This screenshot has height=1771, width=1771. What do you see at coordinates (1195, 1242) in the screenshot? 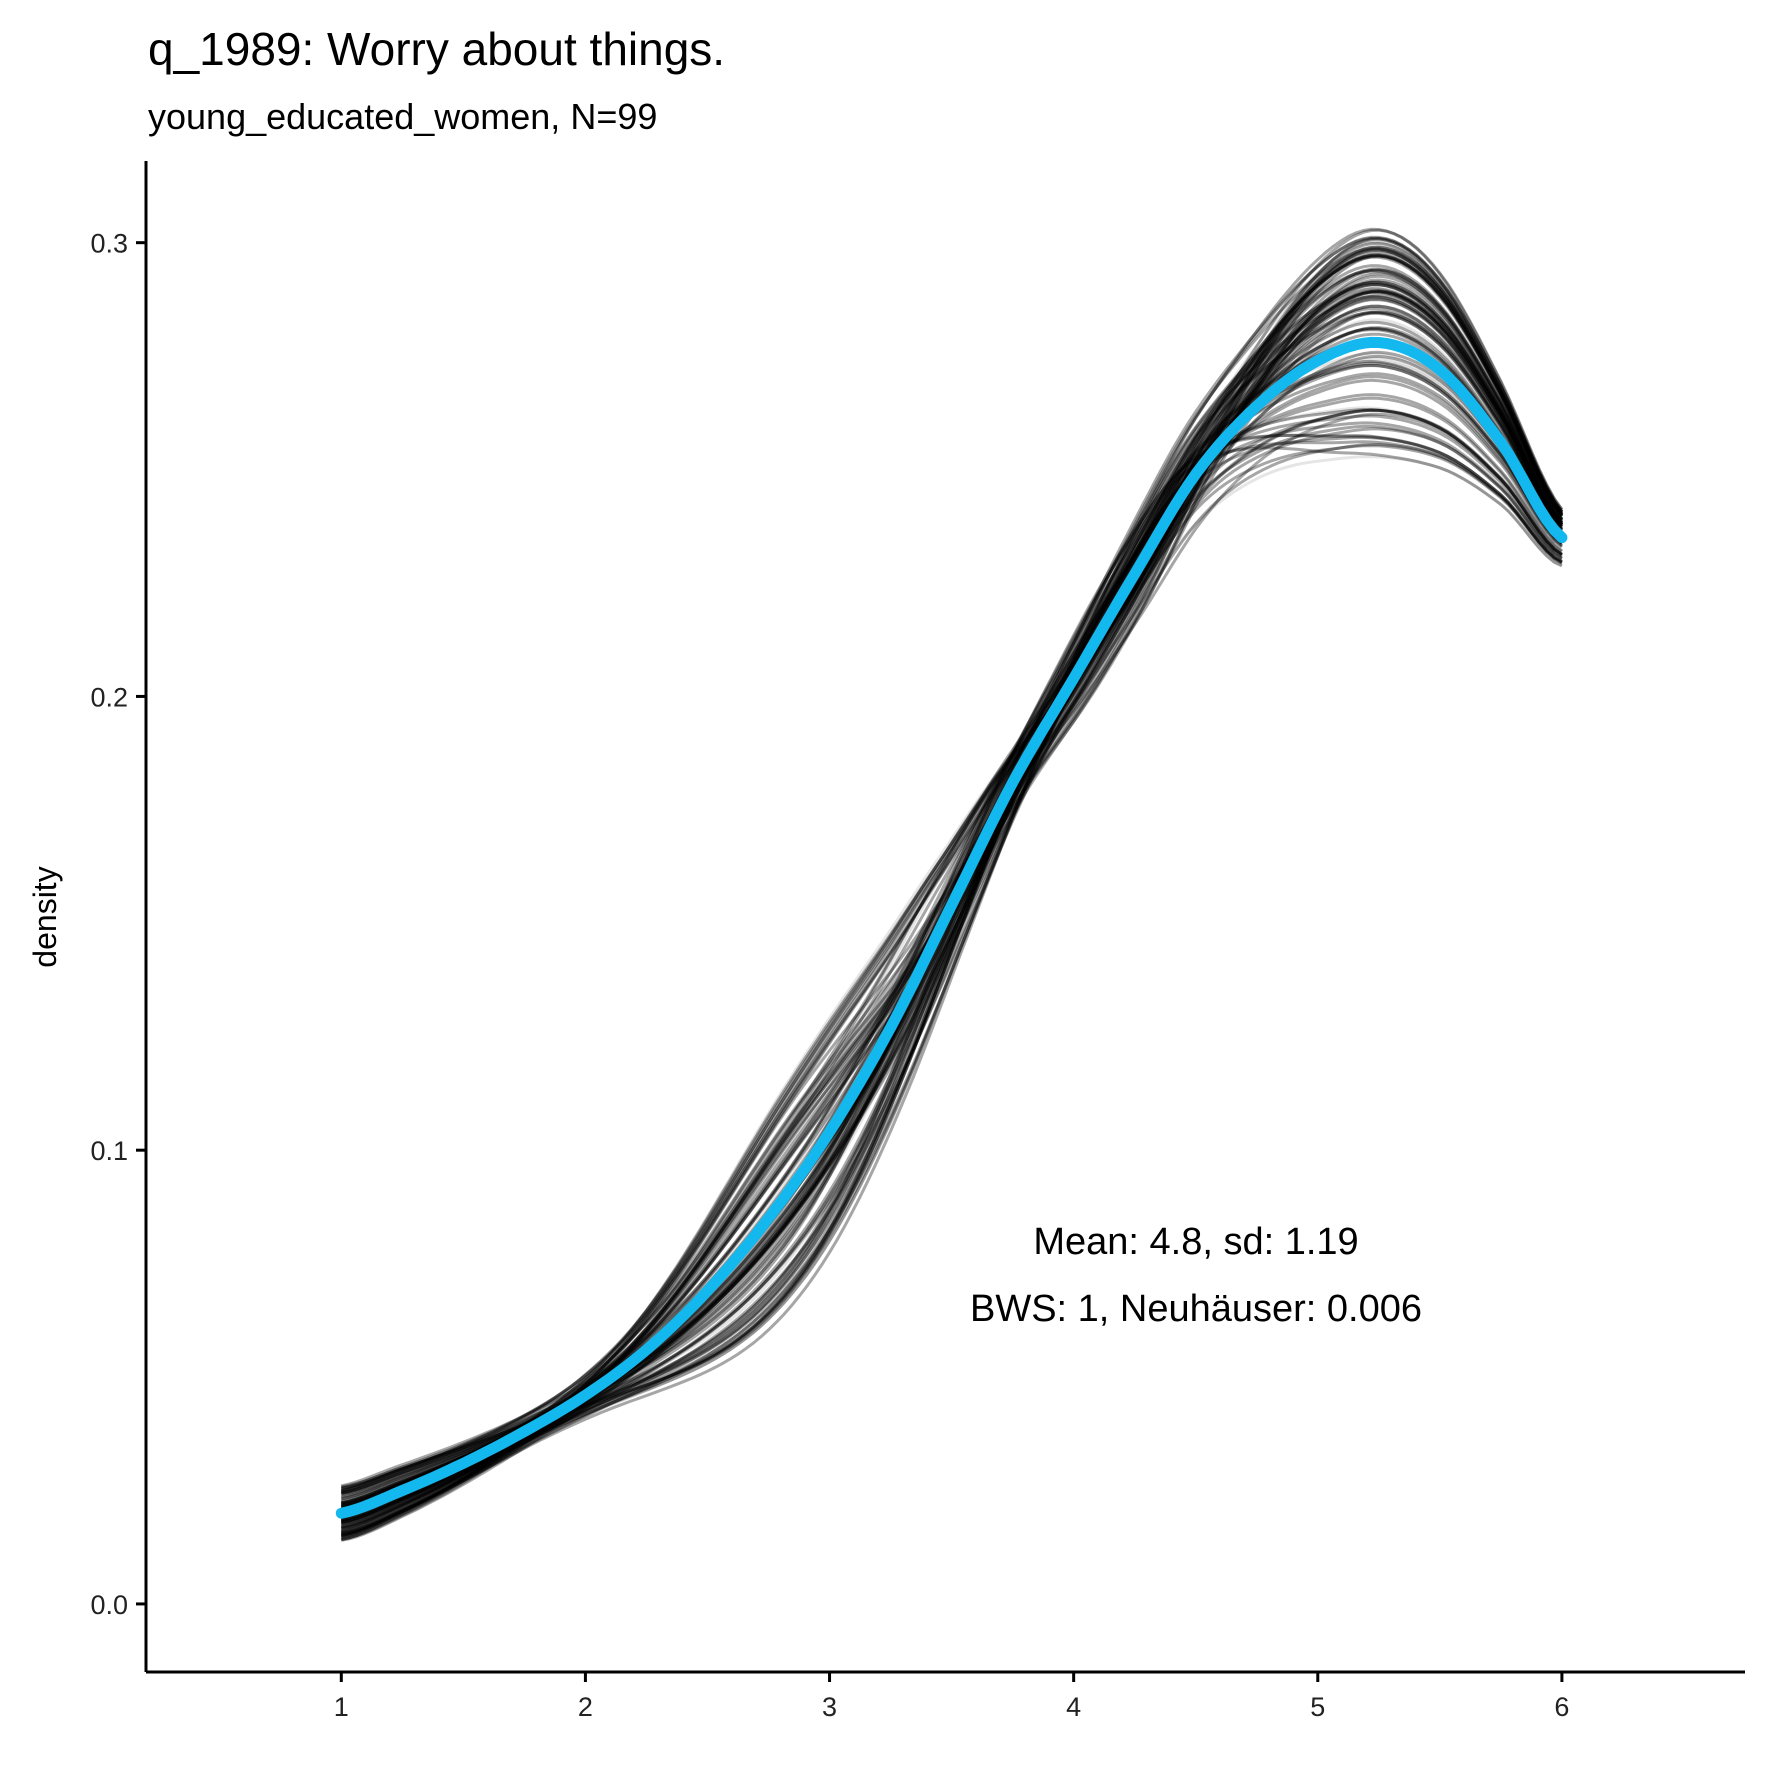
I see `annotation-mean-sd: Mean: 4.8, sd: 1.19` at bounding box center [1195, 1242].